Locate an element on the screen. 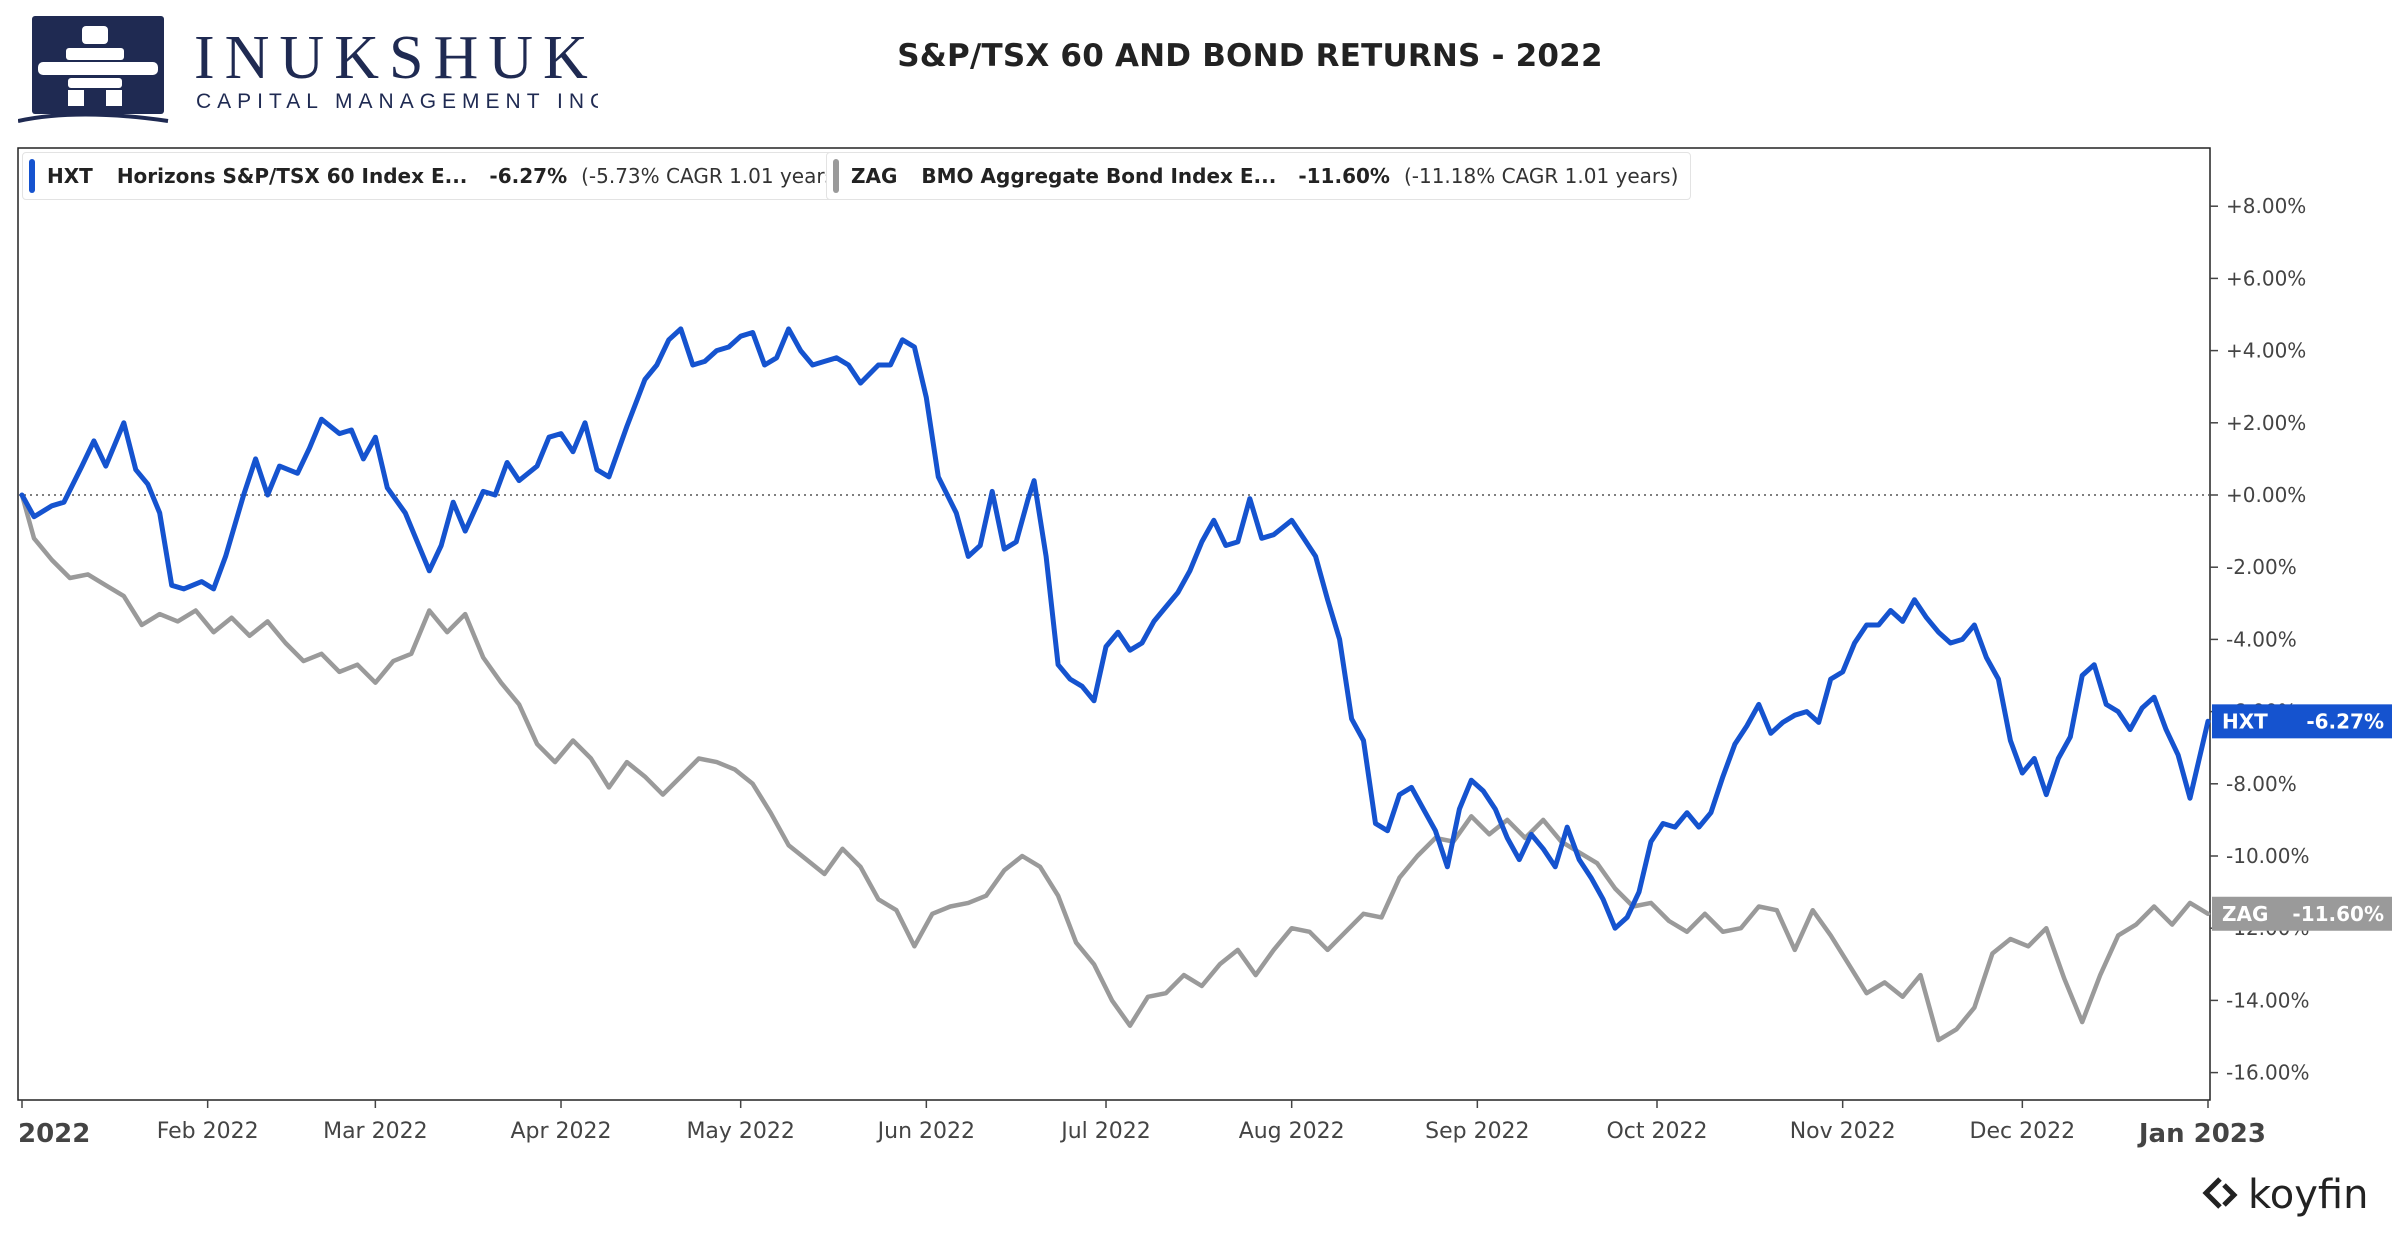  y-tick-label: -16.00% is located at coordinates (2267, 1073).